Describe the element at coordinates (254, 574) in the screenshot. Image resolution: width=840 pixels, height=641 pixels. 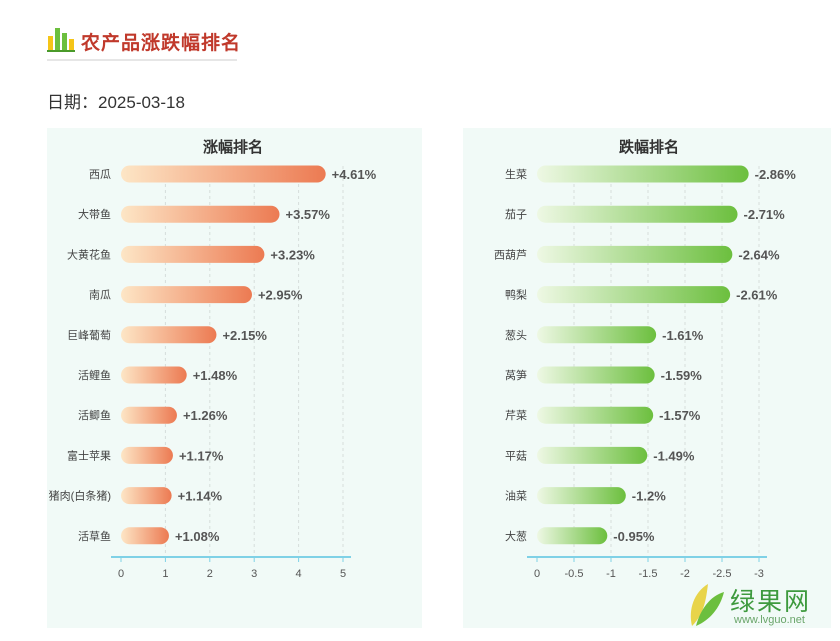
I see `rise-x-tick-label: 3` at that location.